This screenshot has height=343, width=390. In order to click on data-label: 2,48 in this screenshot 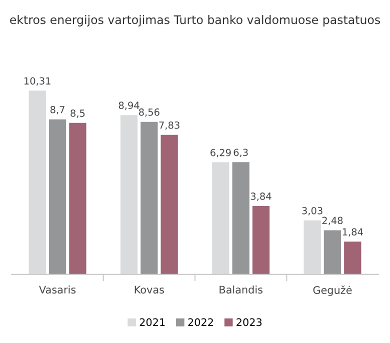, I will do `click(332, 221)`.